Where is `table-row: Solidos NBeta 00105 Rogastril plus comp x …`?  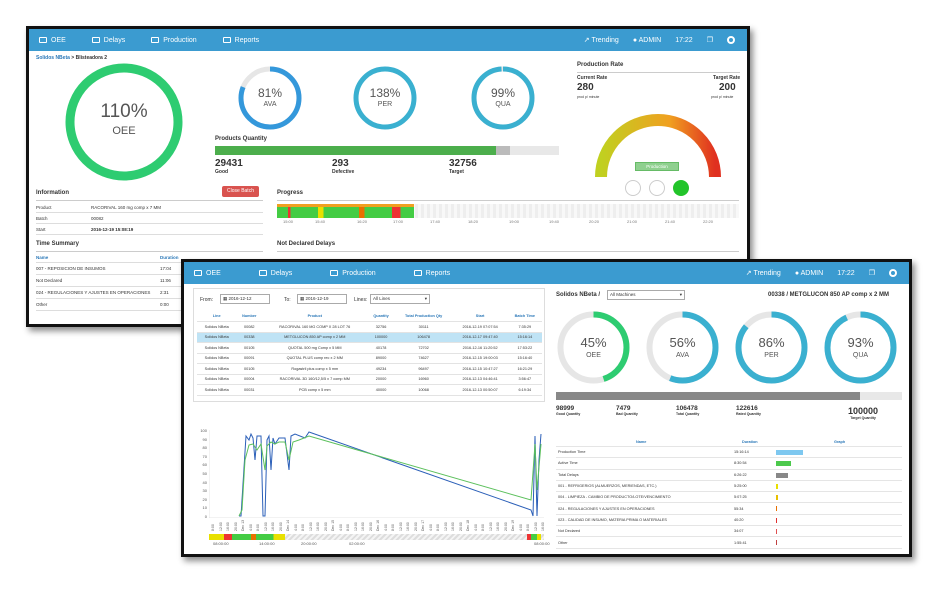
table-row: Solidos NBeta 00105 Rogastril plus comp x … is located at coordinates (369, 369).